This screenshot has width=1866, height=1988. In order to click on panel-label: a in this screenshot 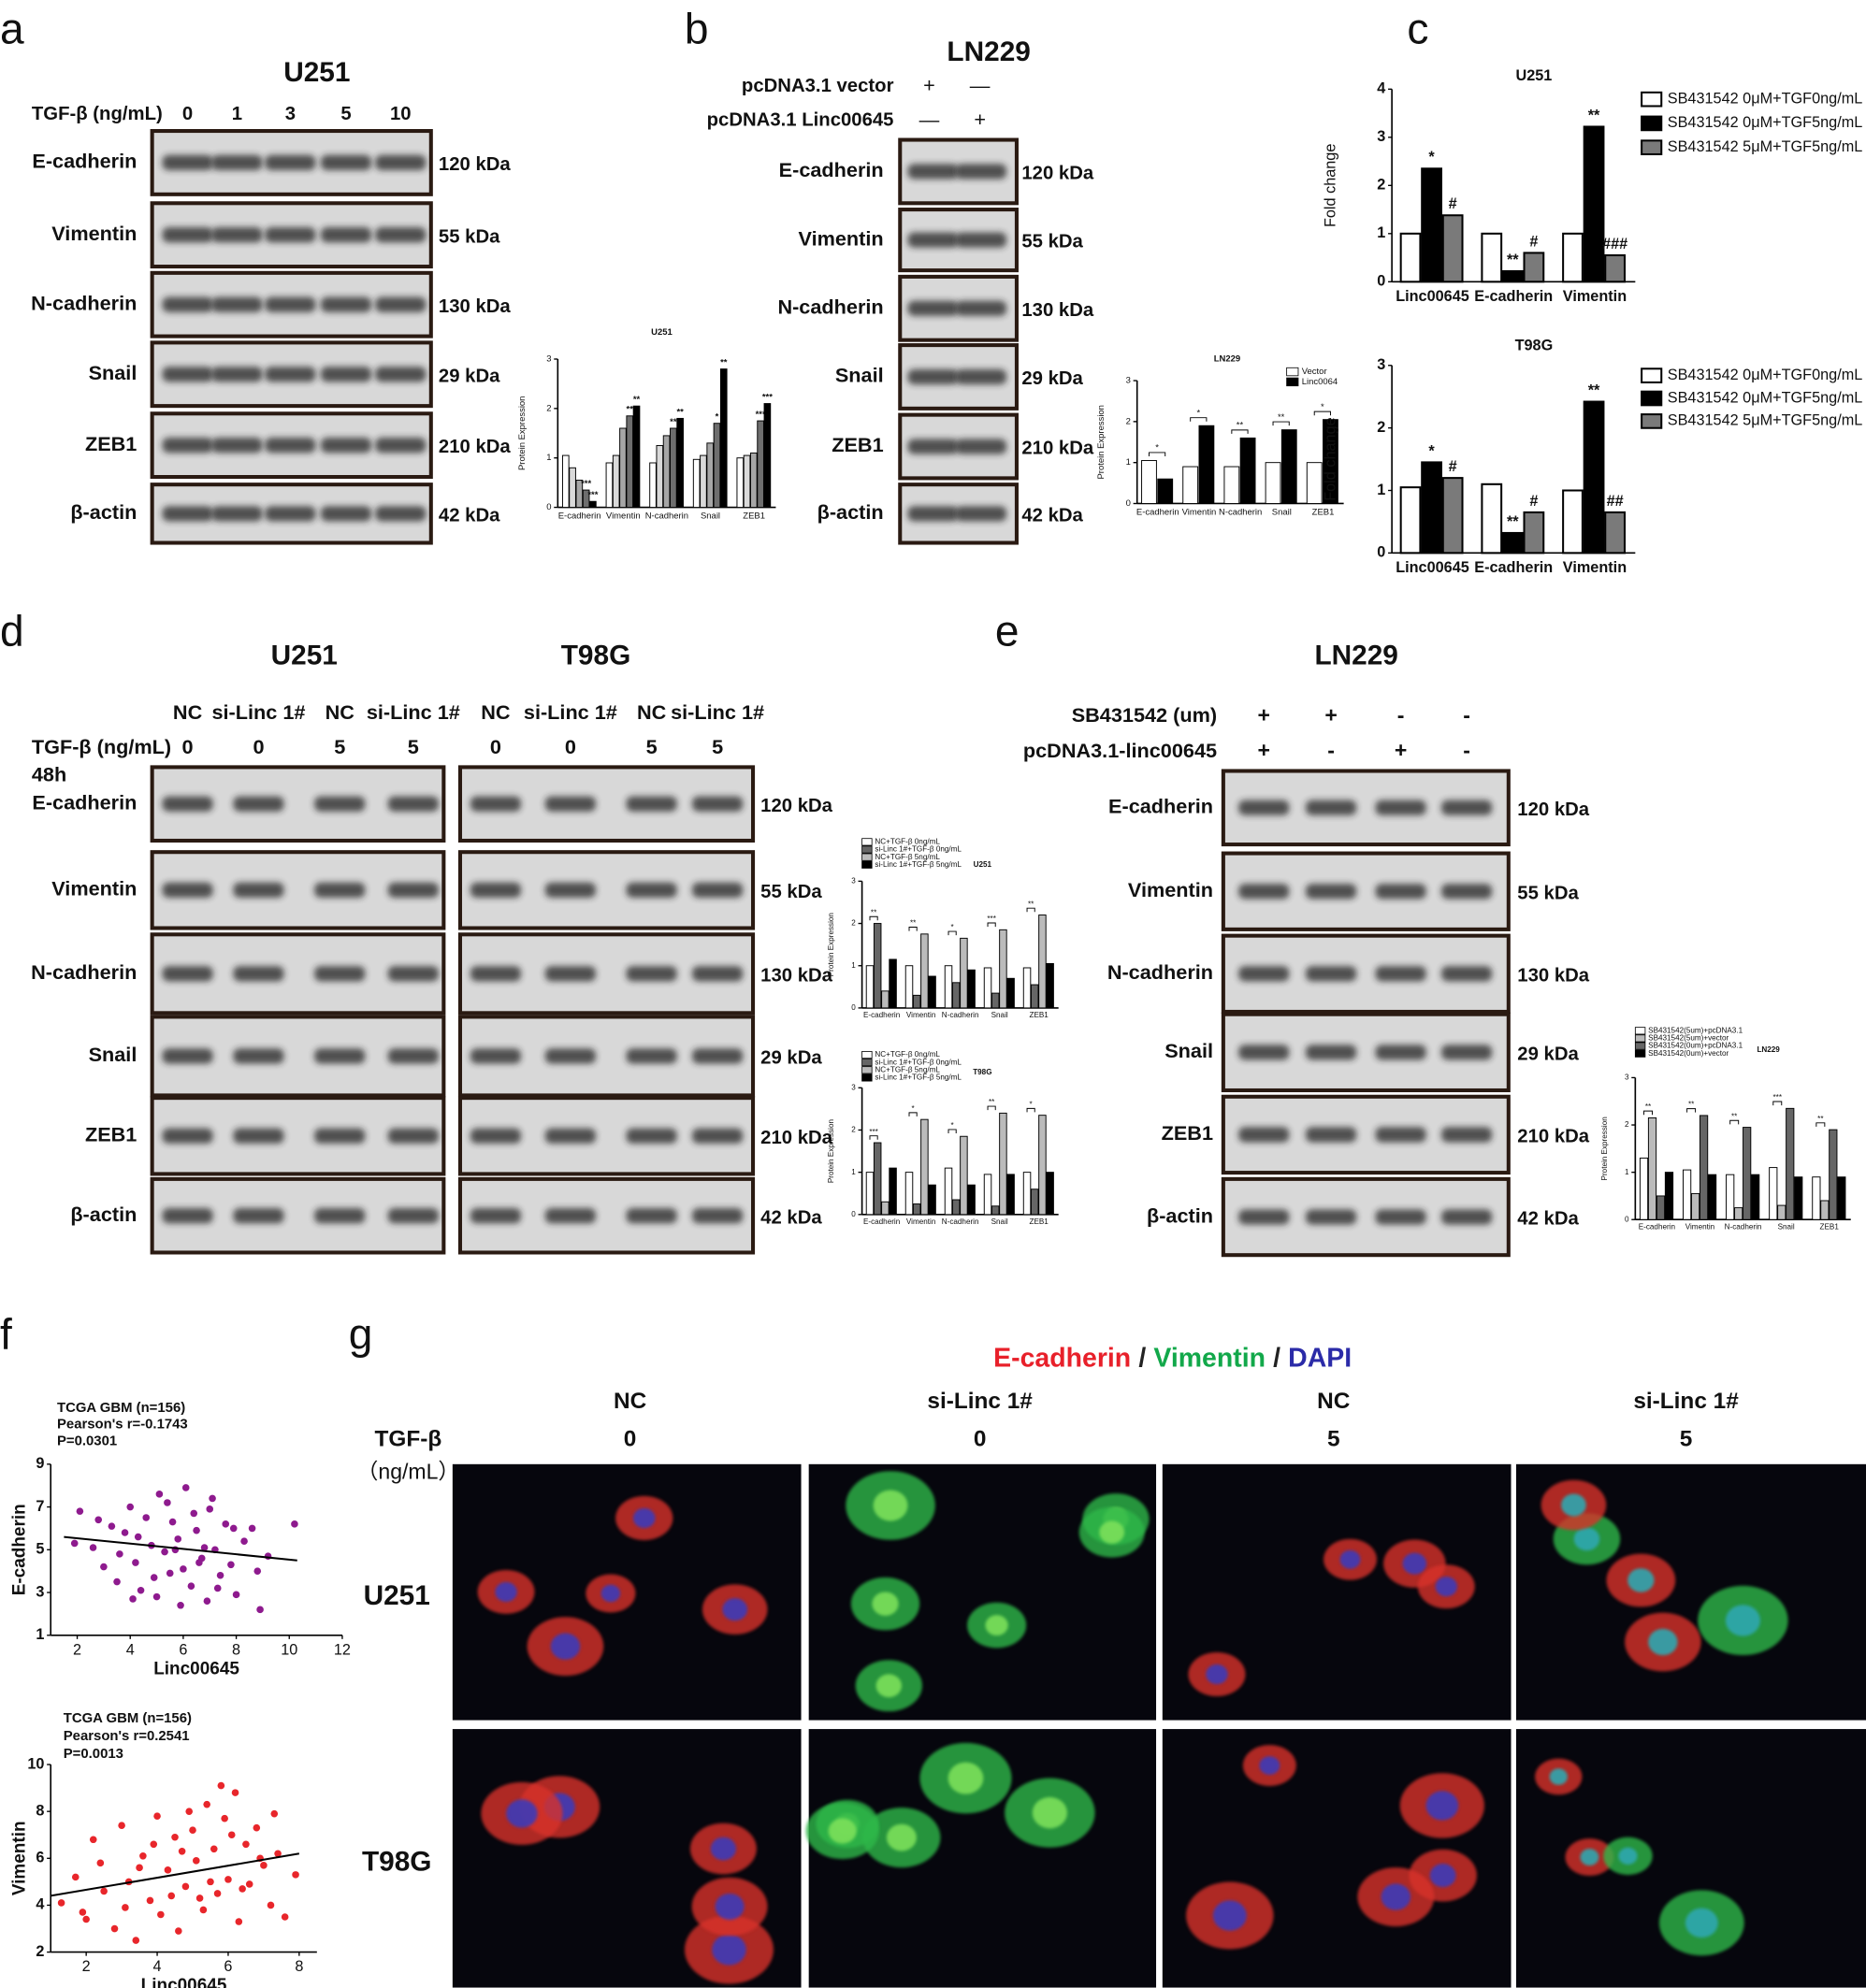, I will do `click(12, 29)`.